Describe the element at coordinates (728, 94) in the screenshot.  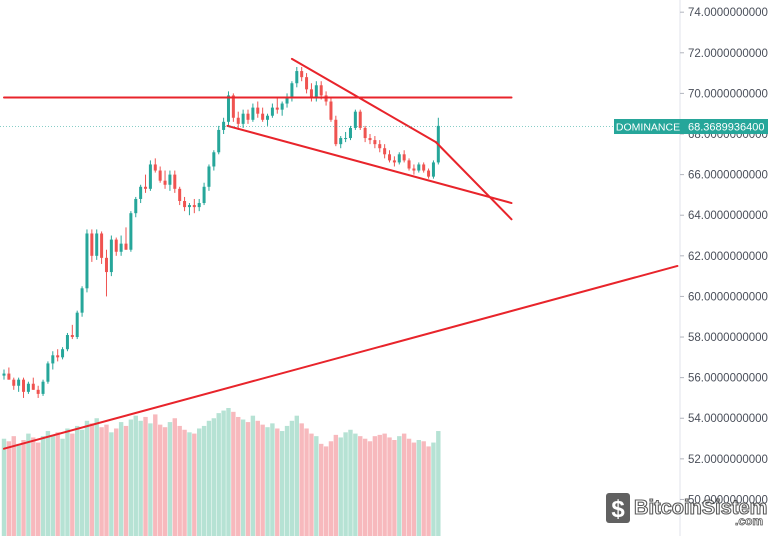
I see `y-tick-label: 70.0000000000` at that location.